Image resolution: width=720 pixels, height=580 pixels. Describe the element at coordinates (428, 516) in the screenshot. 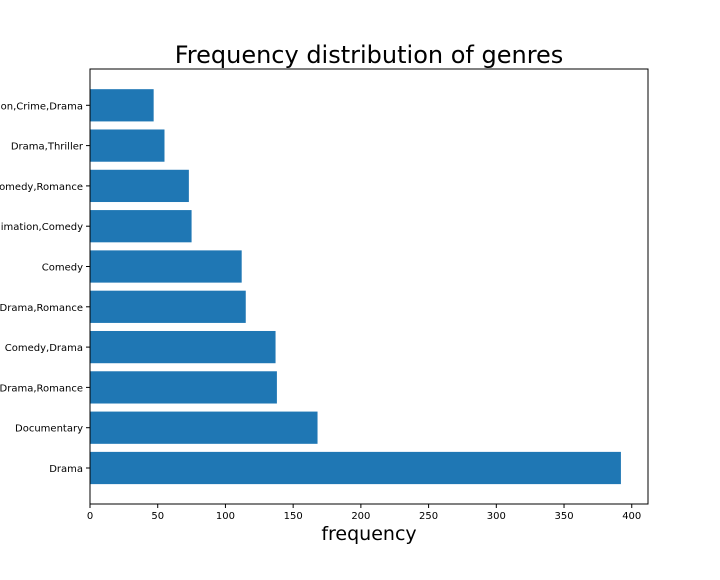

I see `x-tick-label: 250` at that location.